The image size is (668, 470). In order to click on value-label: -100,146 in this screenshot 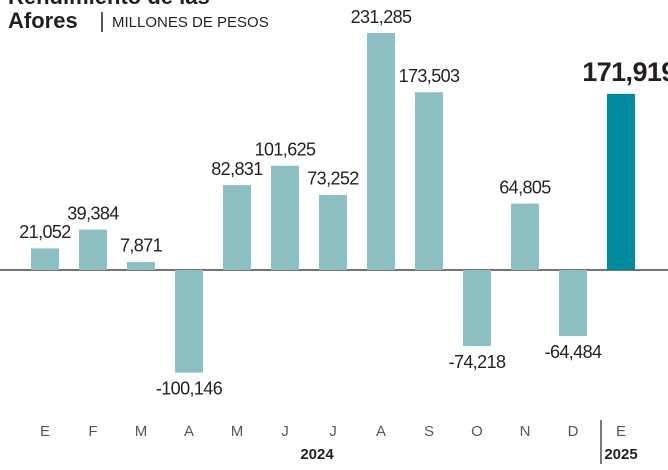, I will do `click(189, 388)`.